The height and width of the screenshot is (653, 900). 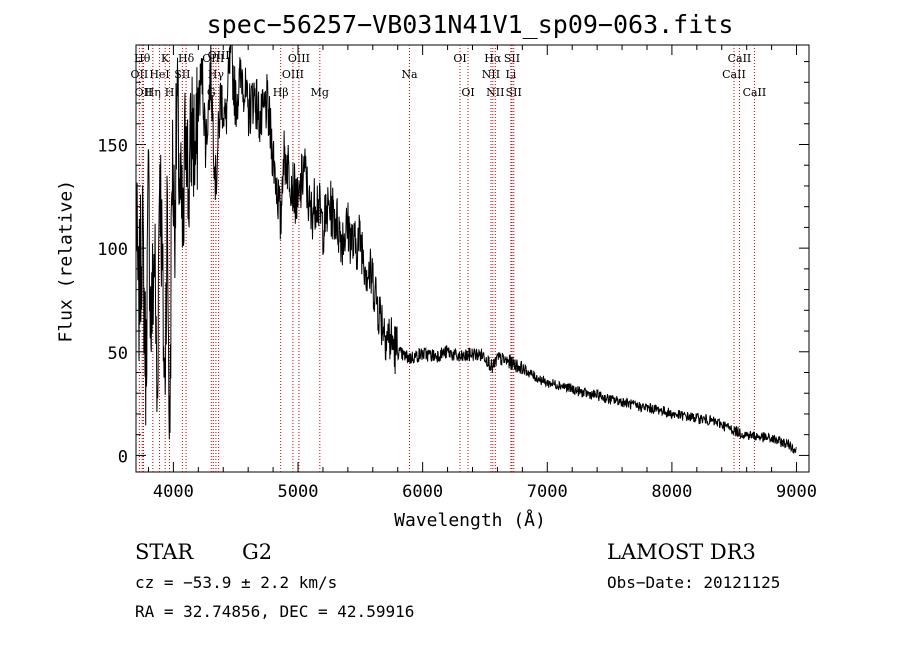 I want to click on y-tick-label: 0, so click(x=123, y=457).